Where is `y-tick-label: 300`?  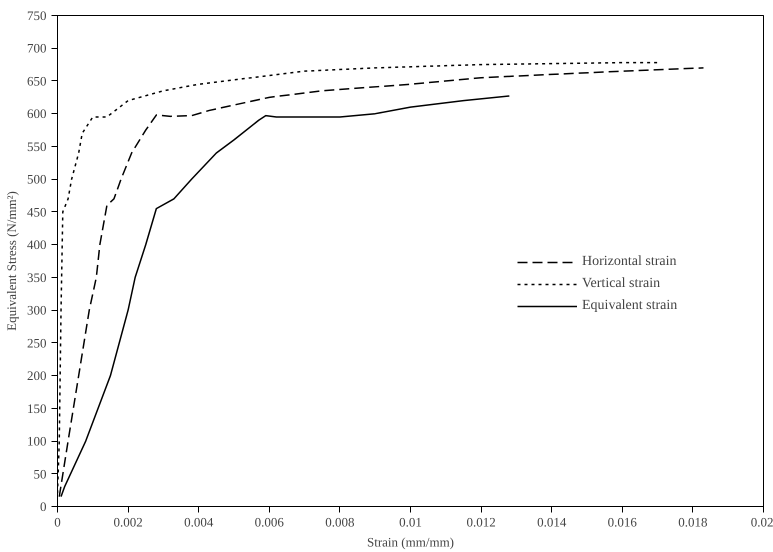 y-tick-label: 300 is located at coordinates (36, 310).